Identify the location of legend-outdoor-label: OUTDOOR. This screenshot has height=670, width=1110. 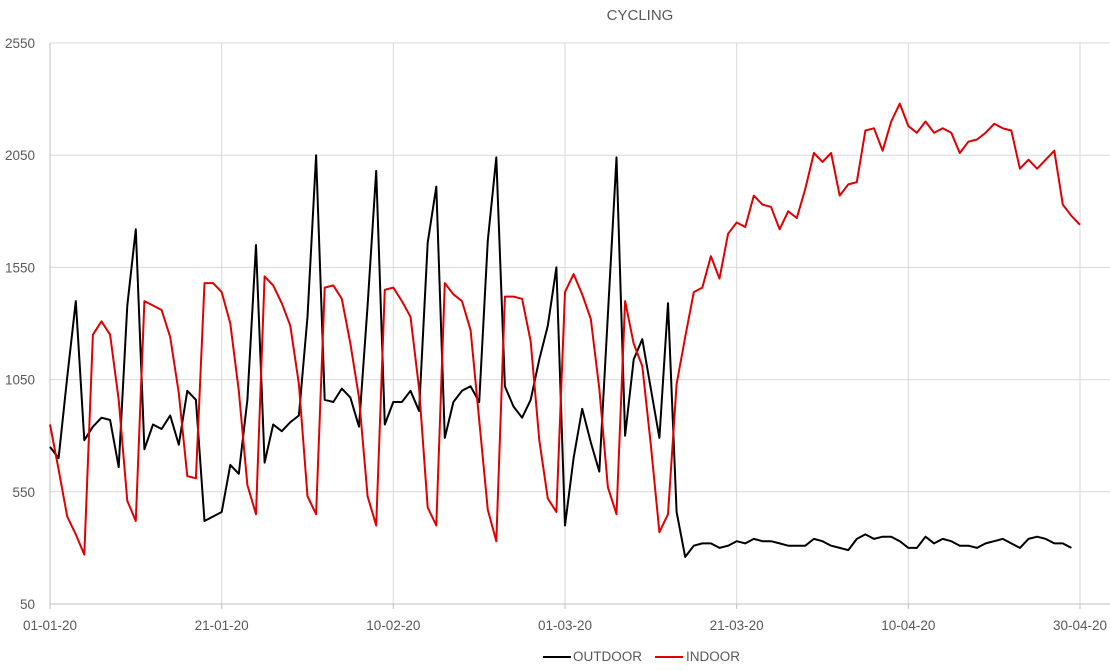
(607, 656).